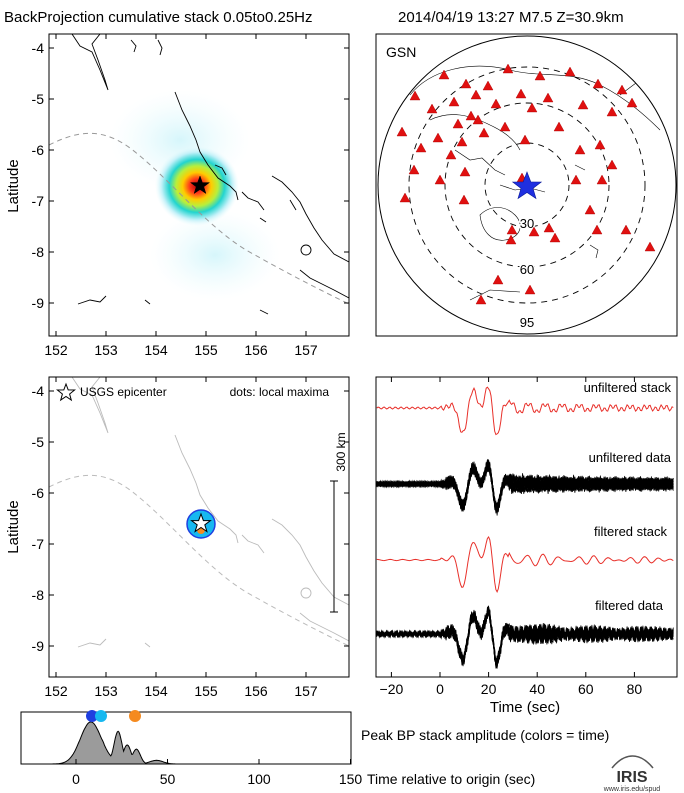 Image resolution: width=684 pixels, height=793 pixels. What do you see at coordinates (168, 779) in the screenshot?
I see `peak-time-tick-label: 50` at bounding box center [168, 779].